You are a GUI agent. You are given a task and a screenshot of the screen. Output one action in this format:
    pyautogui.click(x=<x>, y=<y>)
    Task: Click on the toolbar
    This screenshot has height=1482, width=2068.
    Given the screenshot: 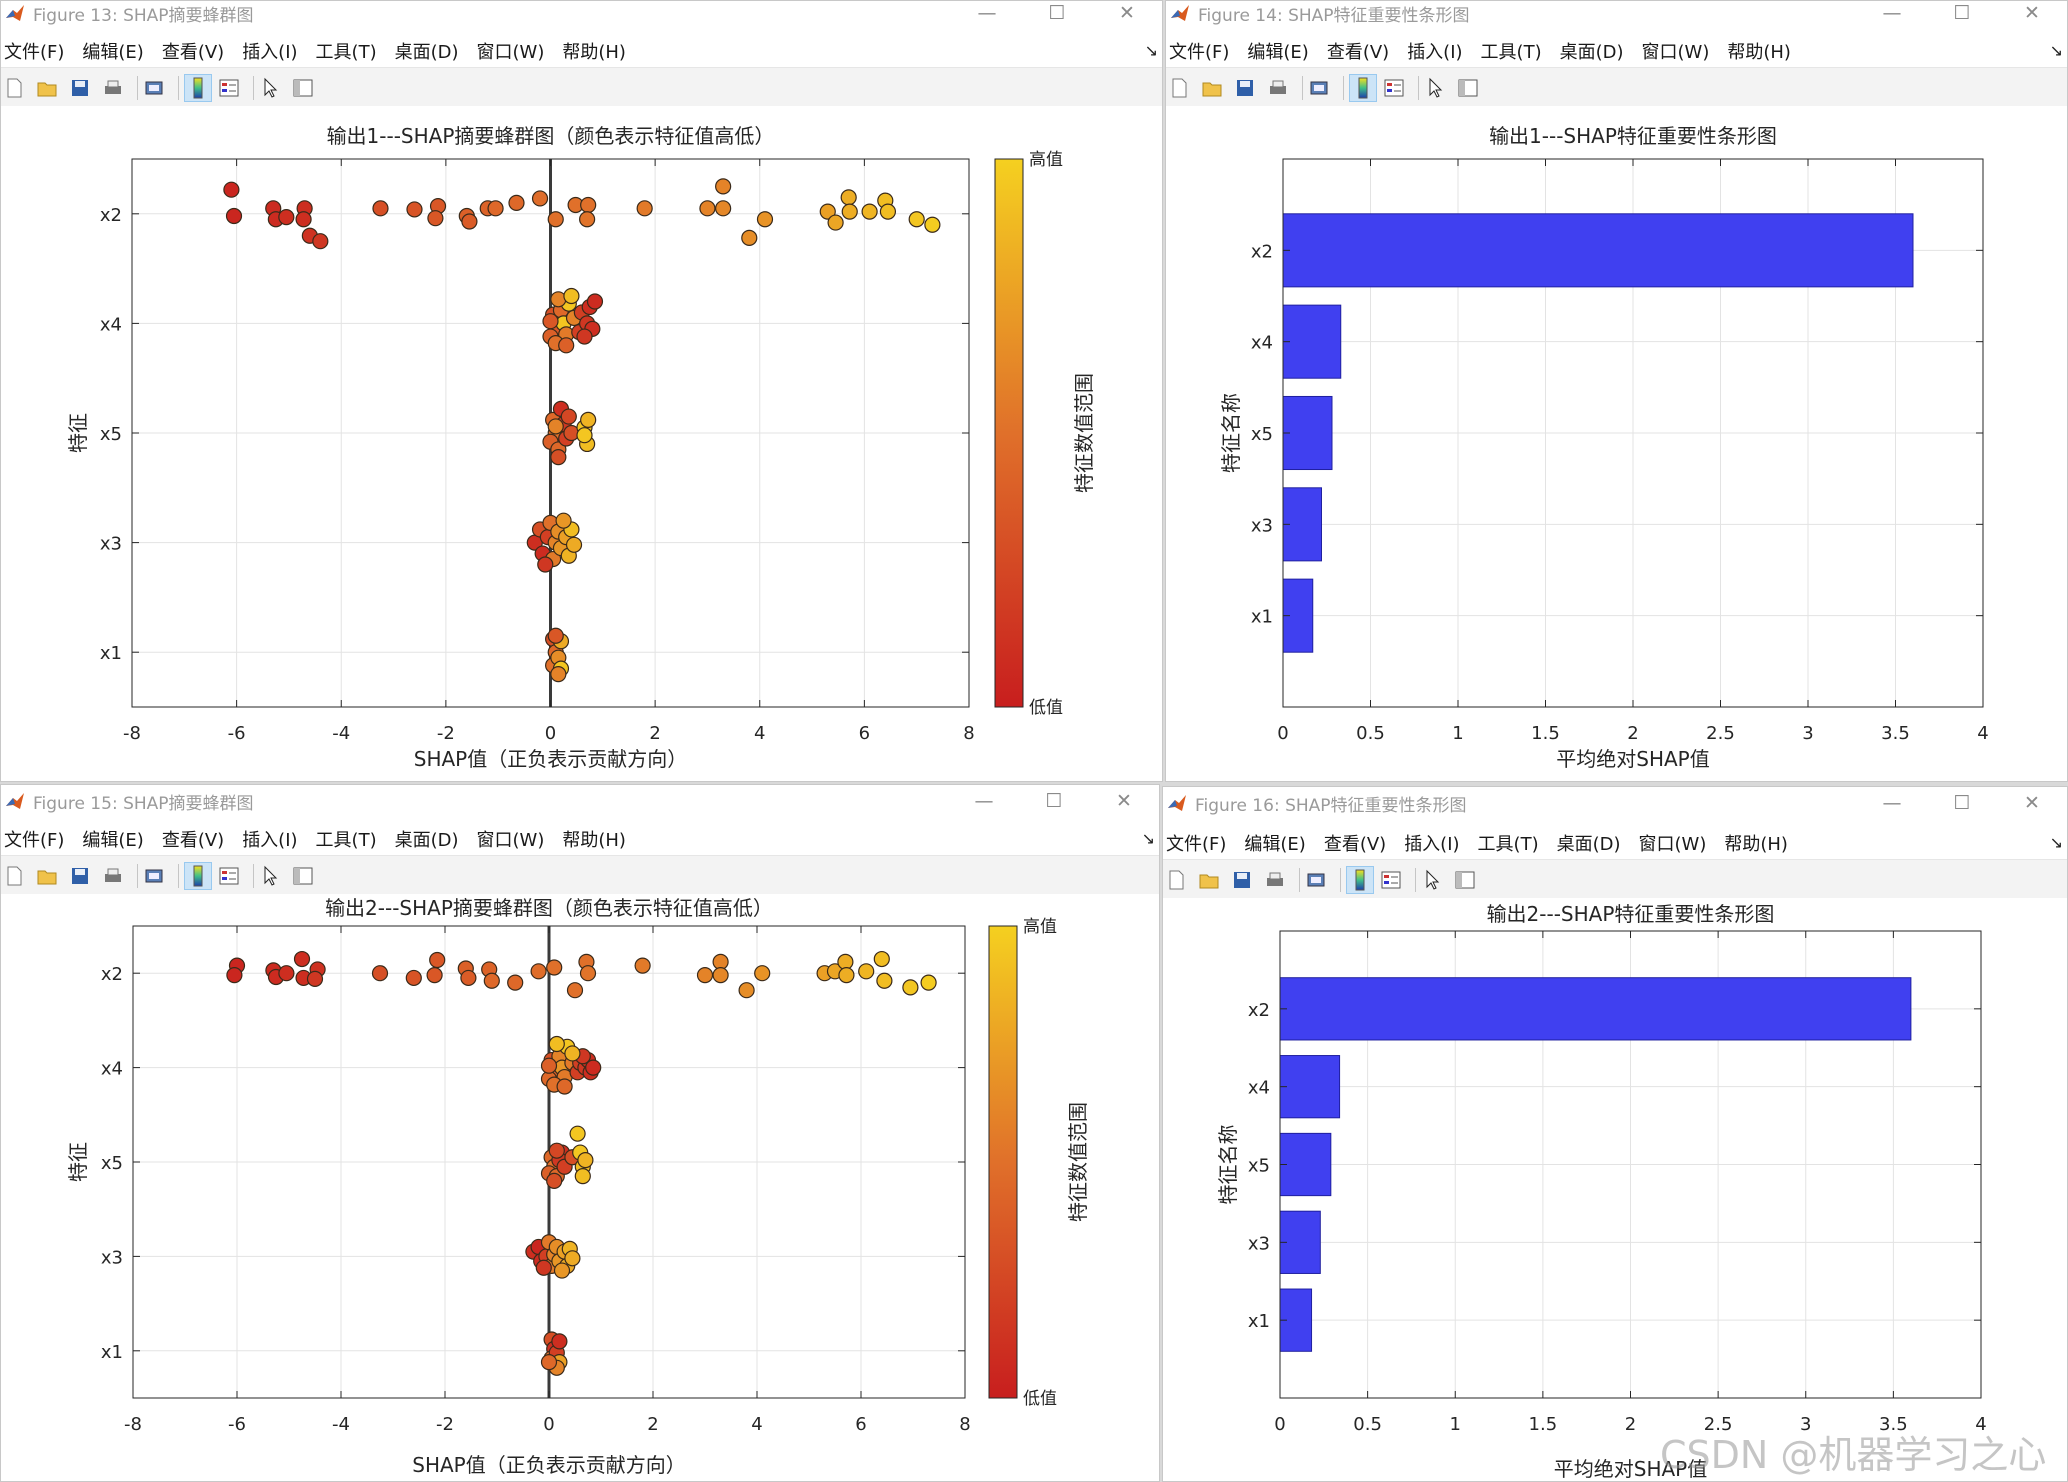 What is the action you would take?
    pyautogui.click(x=1615, y=879)
    